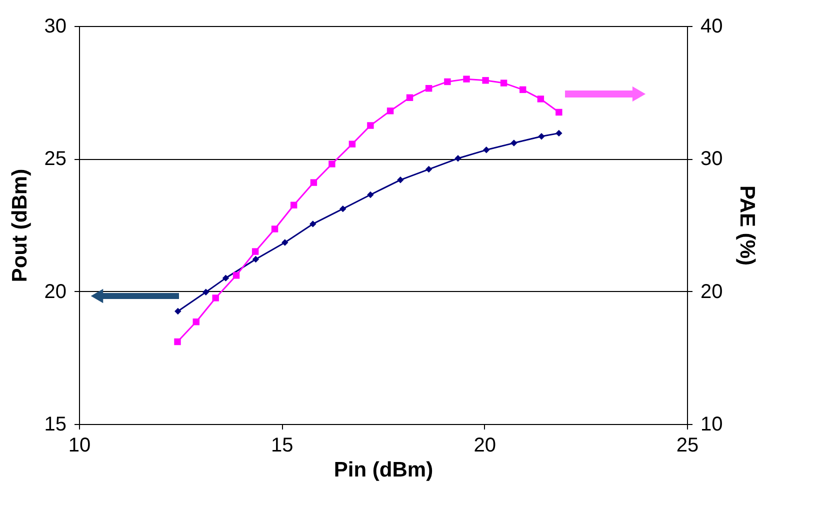 The width and height of the screenshot is (831, 520). I want to click on y-tick-label: 20, so click(55, 291).